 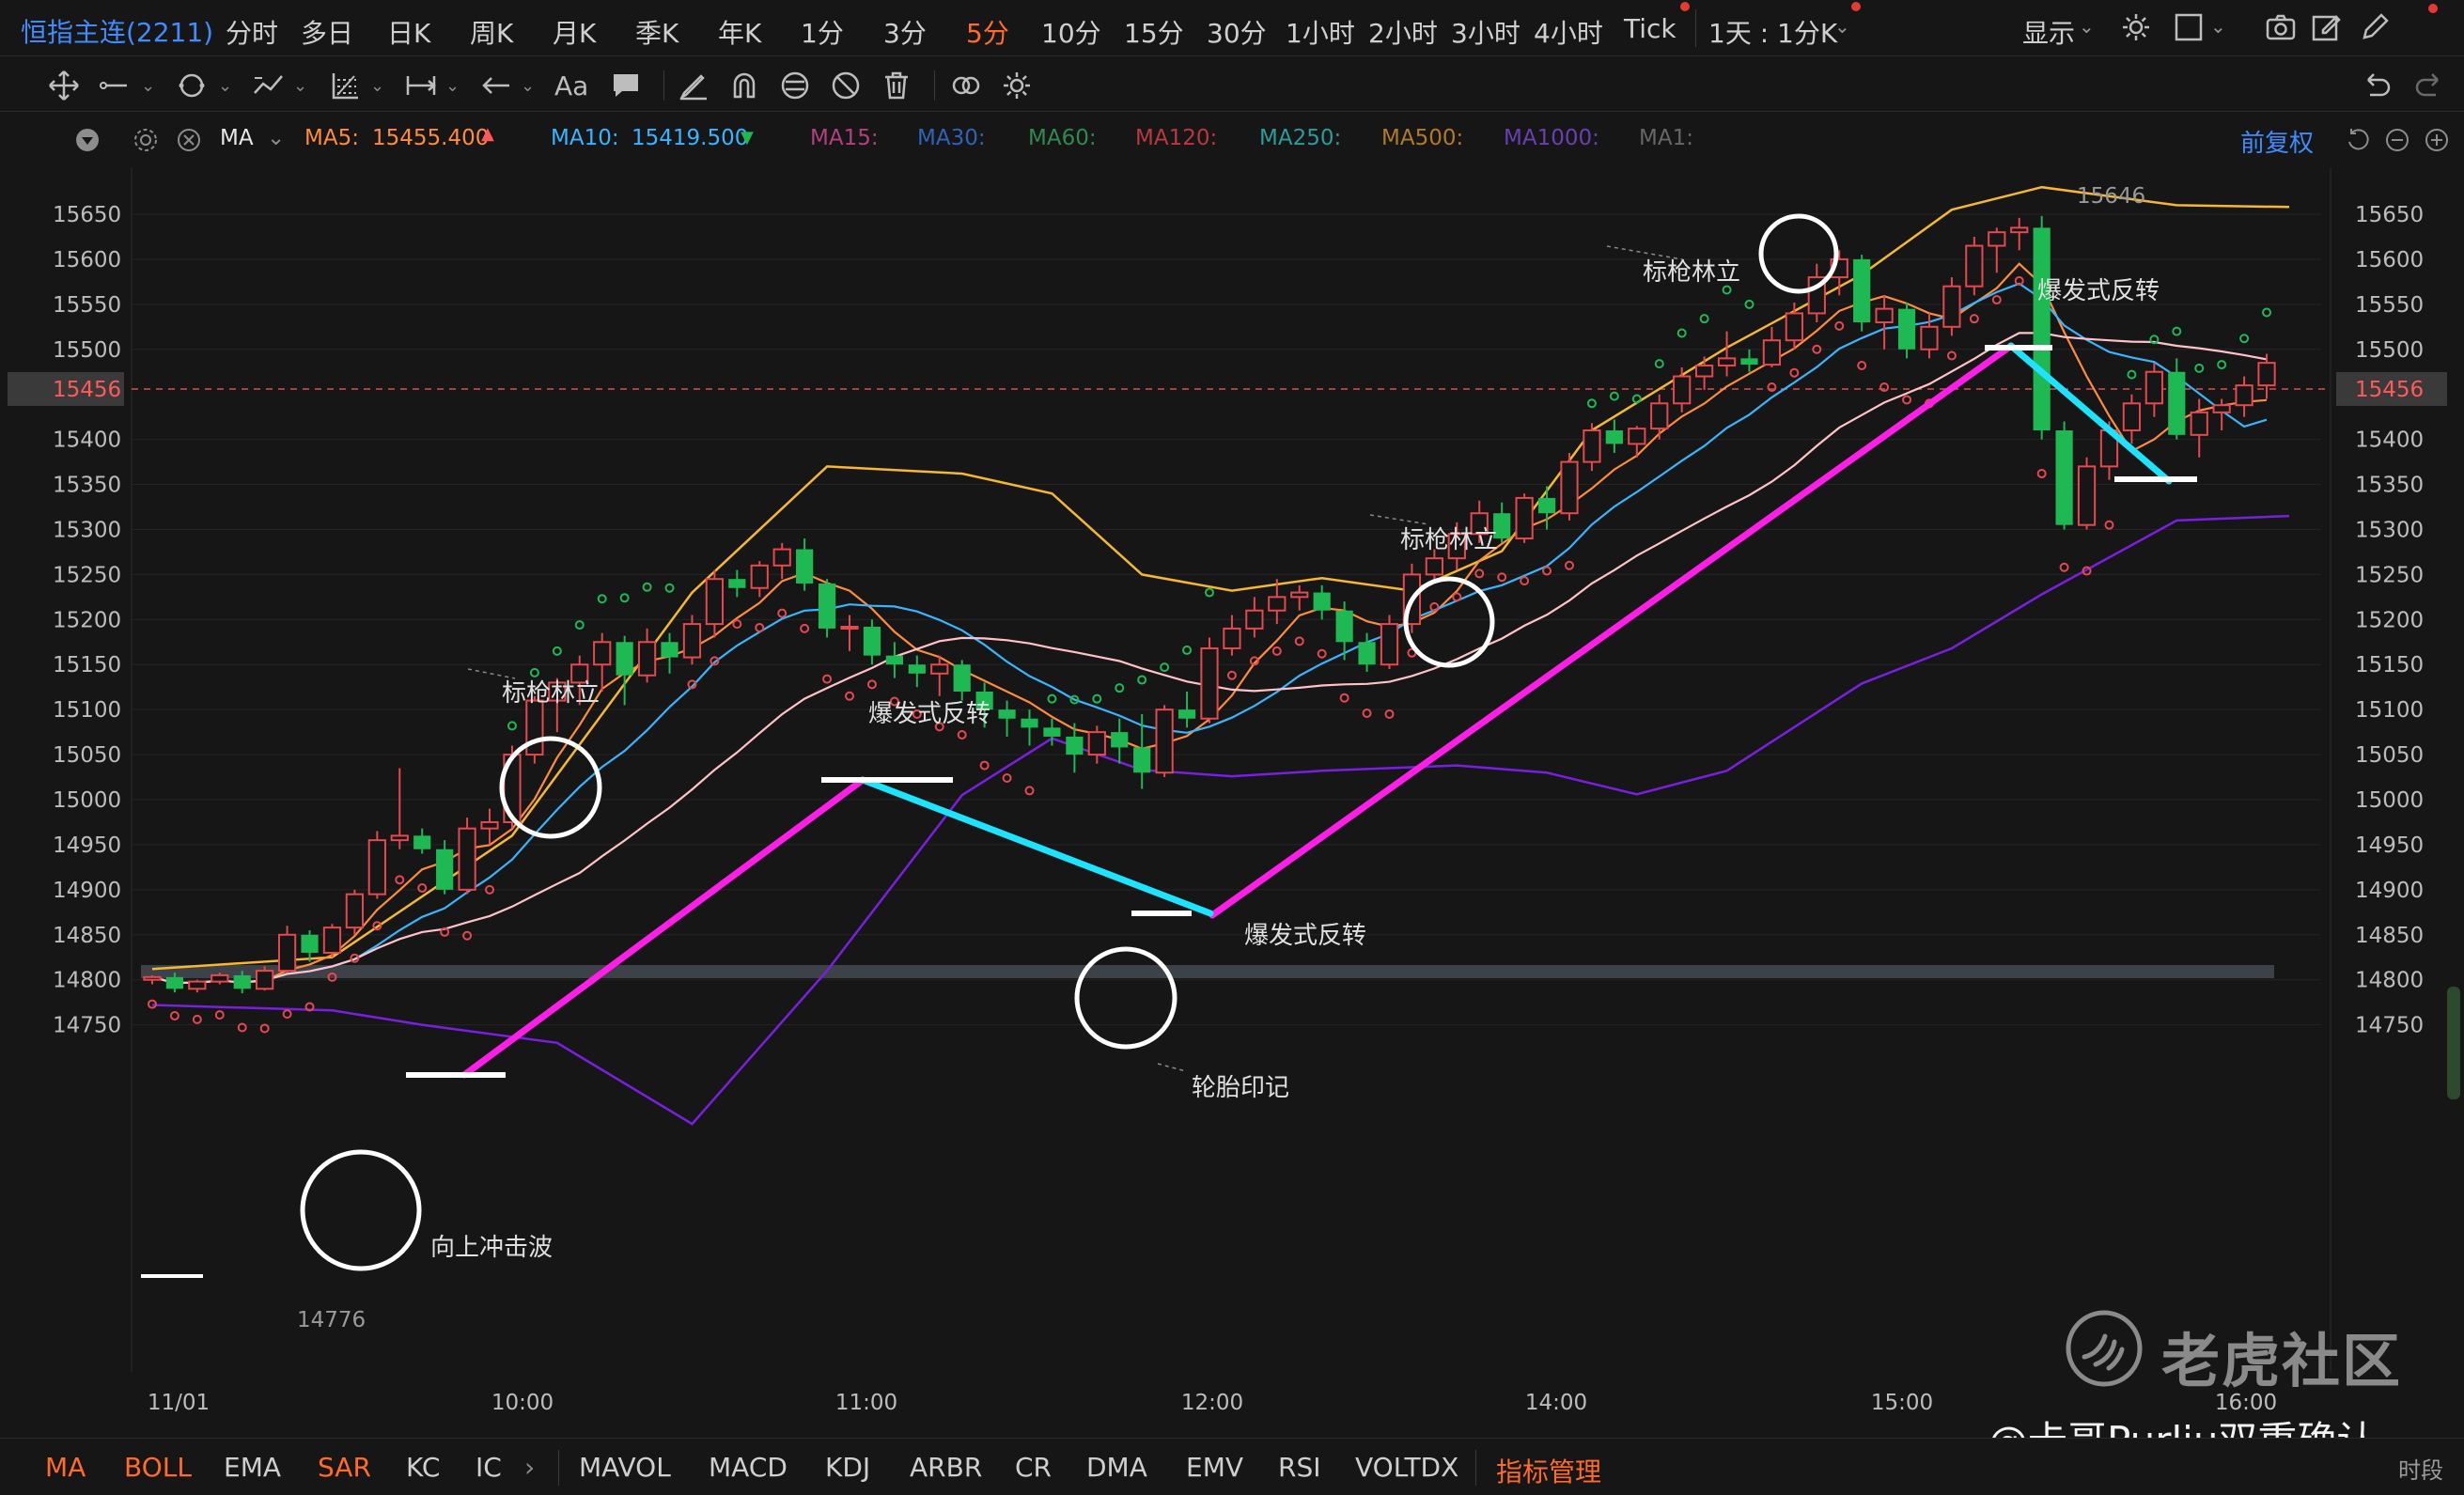 I want to click on comment-tool-icon, so click(x=626, y=85).